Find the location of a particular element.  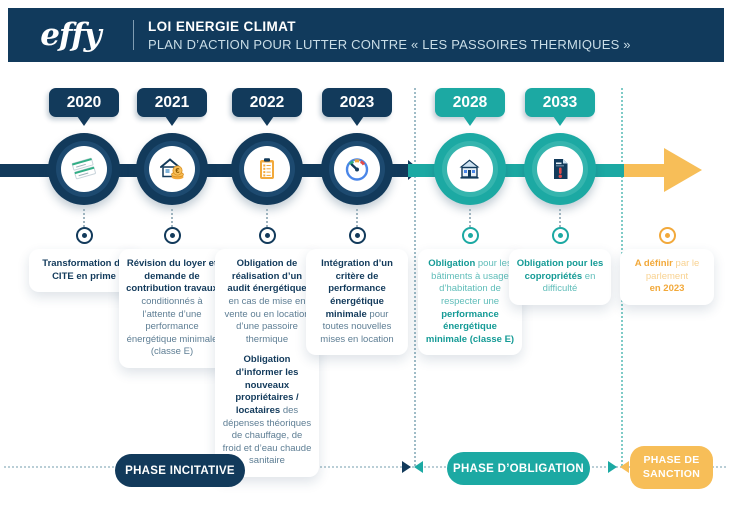

milestone-circle-2033 is located at coordinates (560, 169).